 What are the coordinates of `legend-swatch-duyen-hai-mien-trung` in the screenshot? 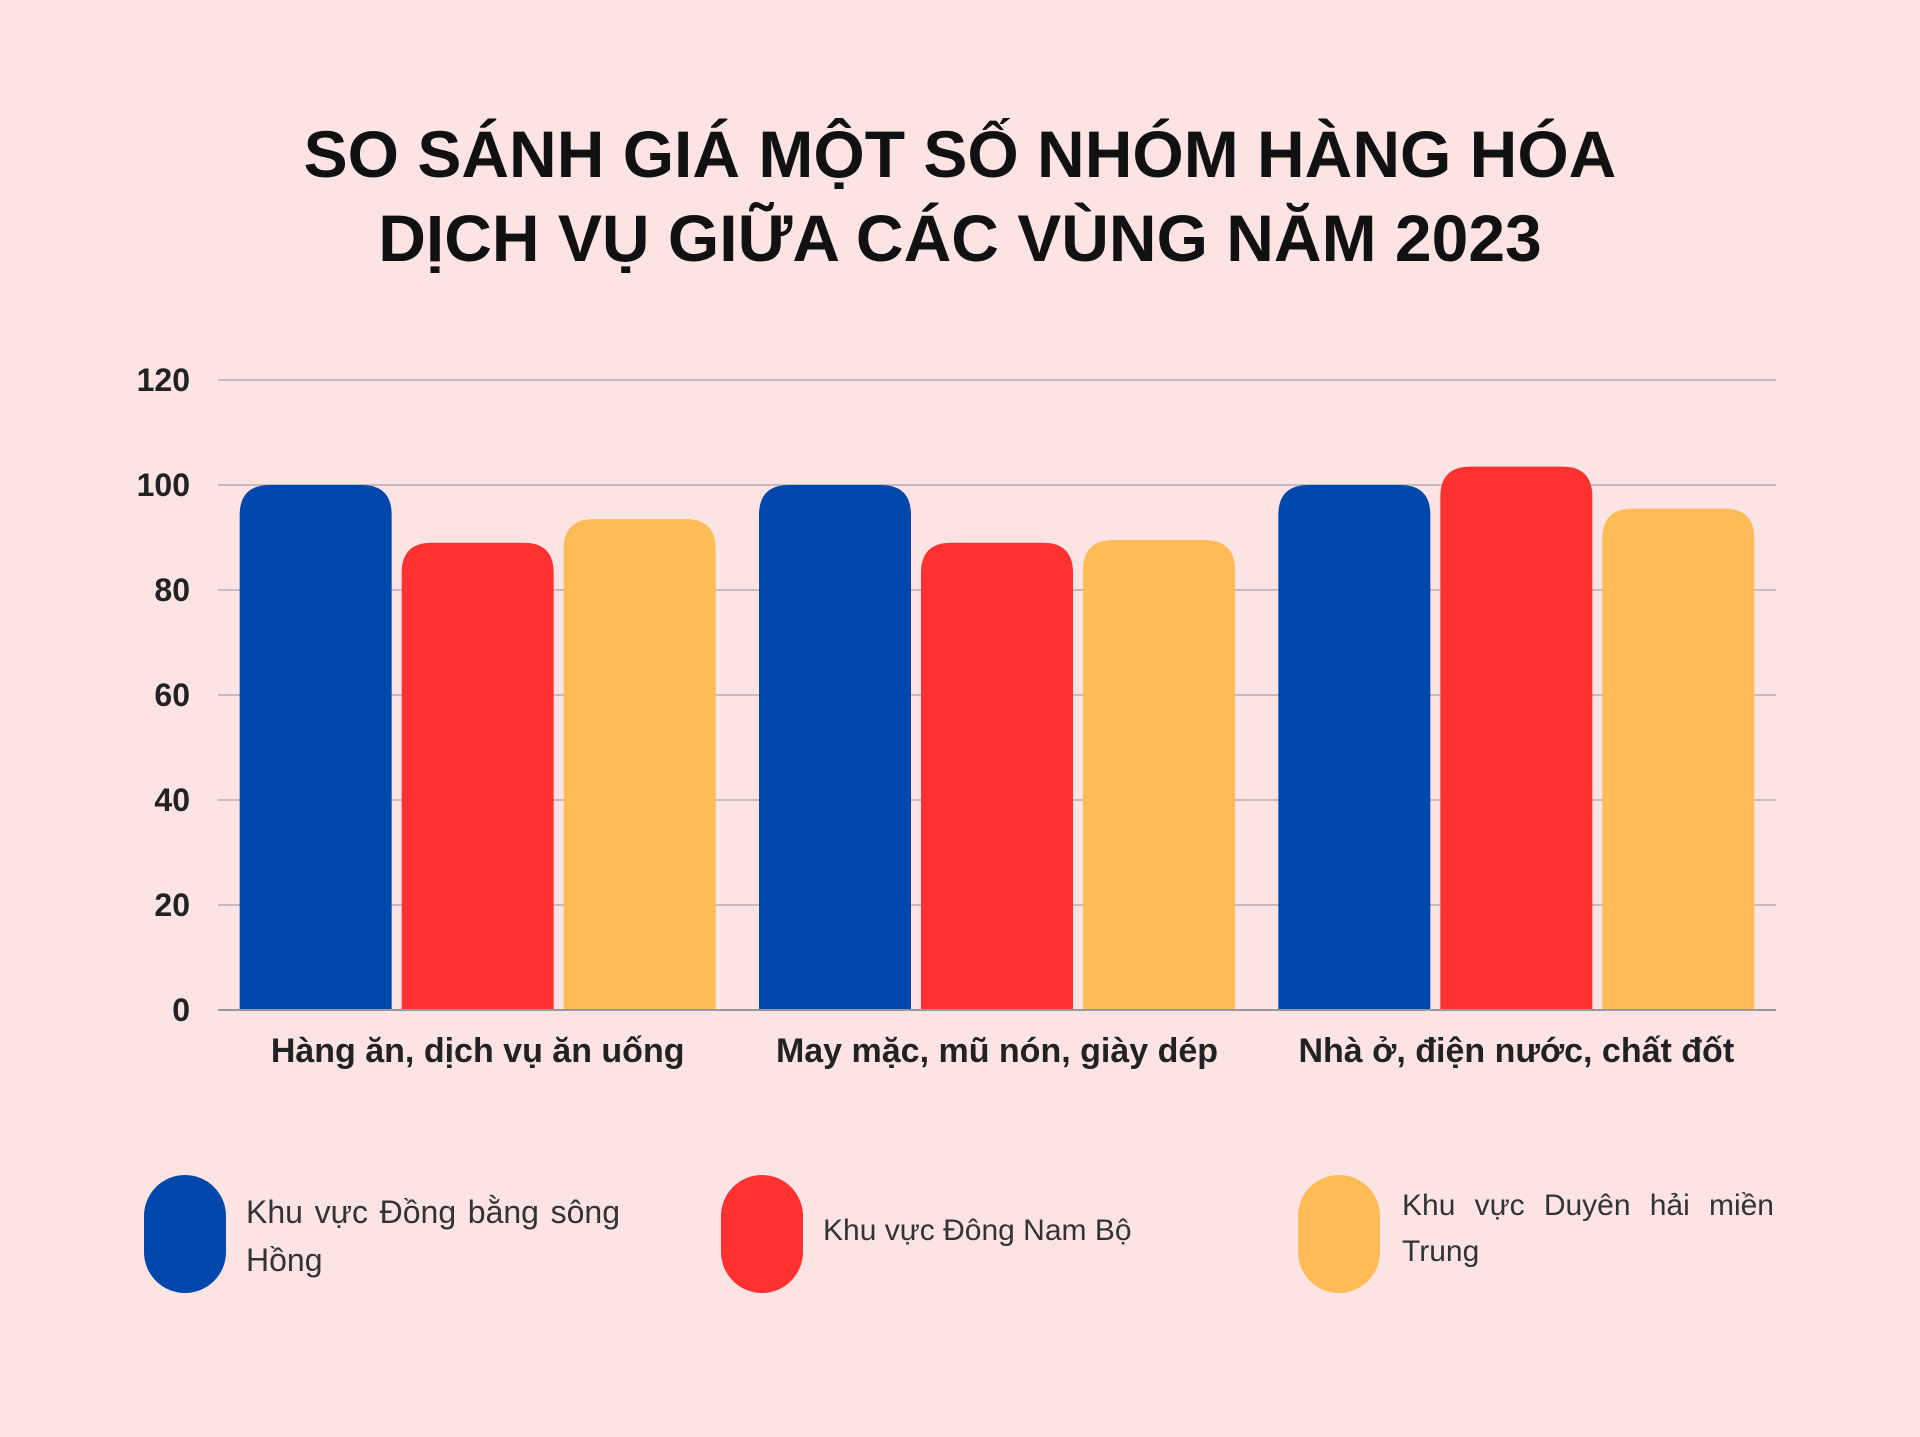 It's located at (1339, 1234).